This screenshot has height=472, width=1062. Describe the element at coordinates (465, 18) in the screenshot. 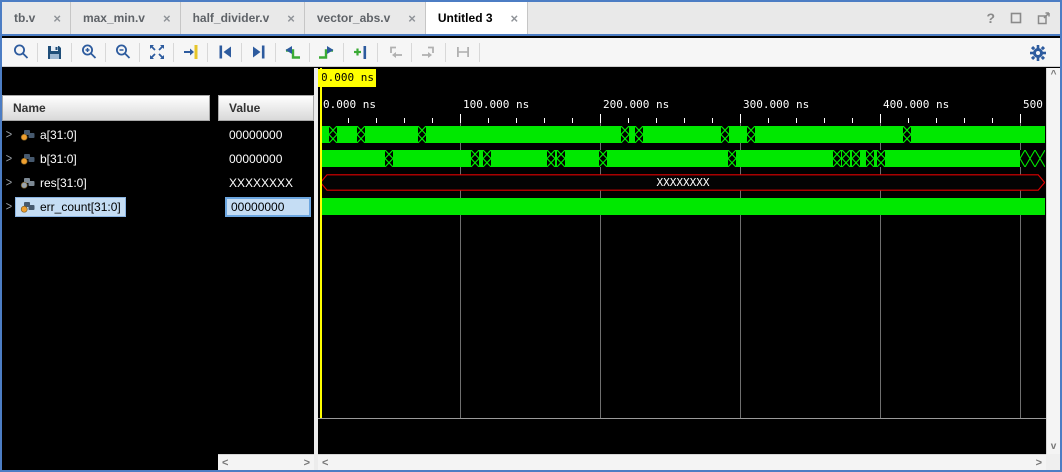

I see `tab-label: Untitled 3` at that location.